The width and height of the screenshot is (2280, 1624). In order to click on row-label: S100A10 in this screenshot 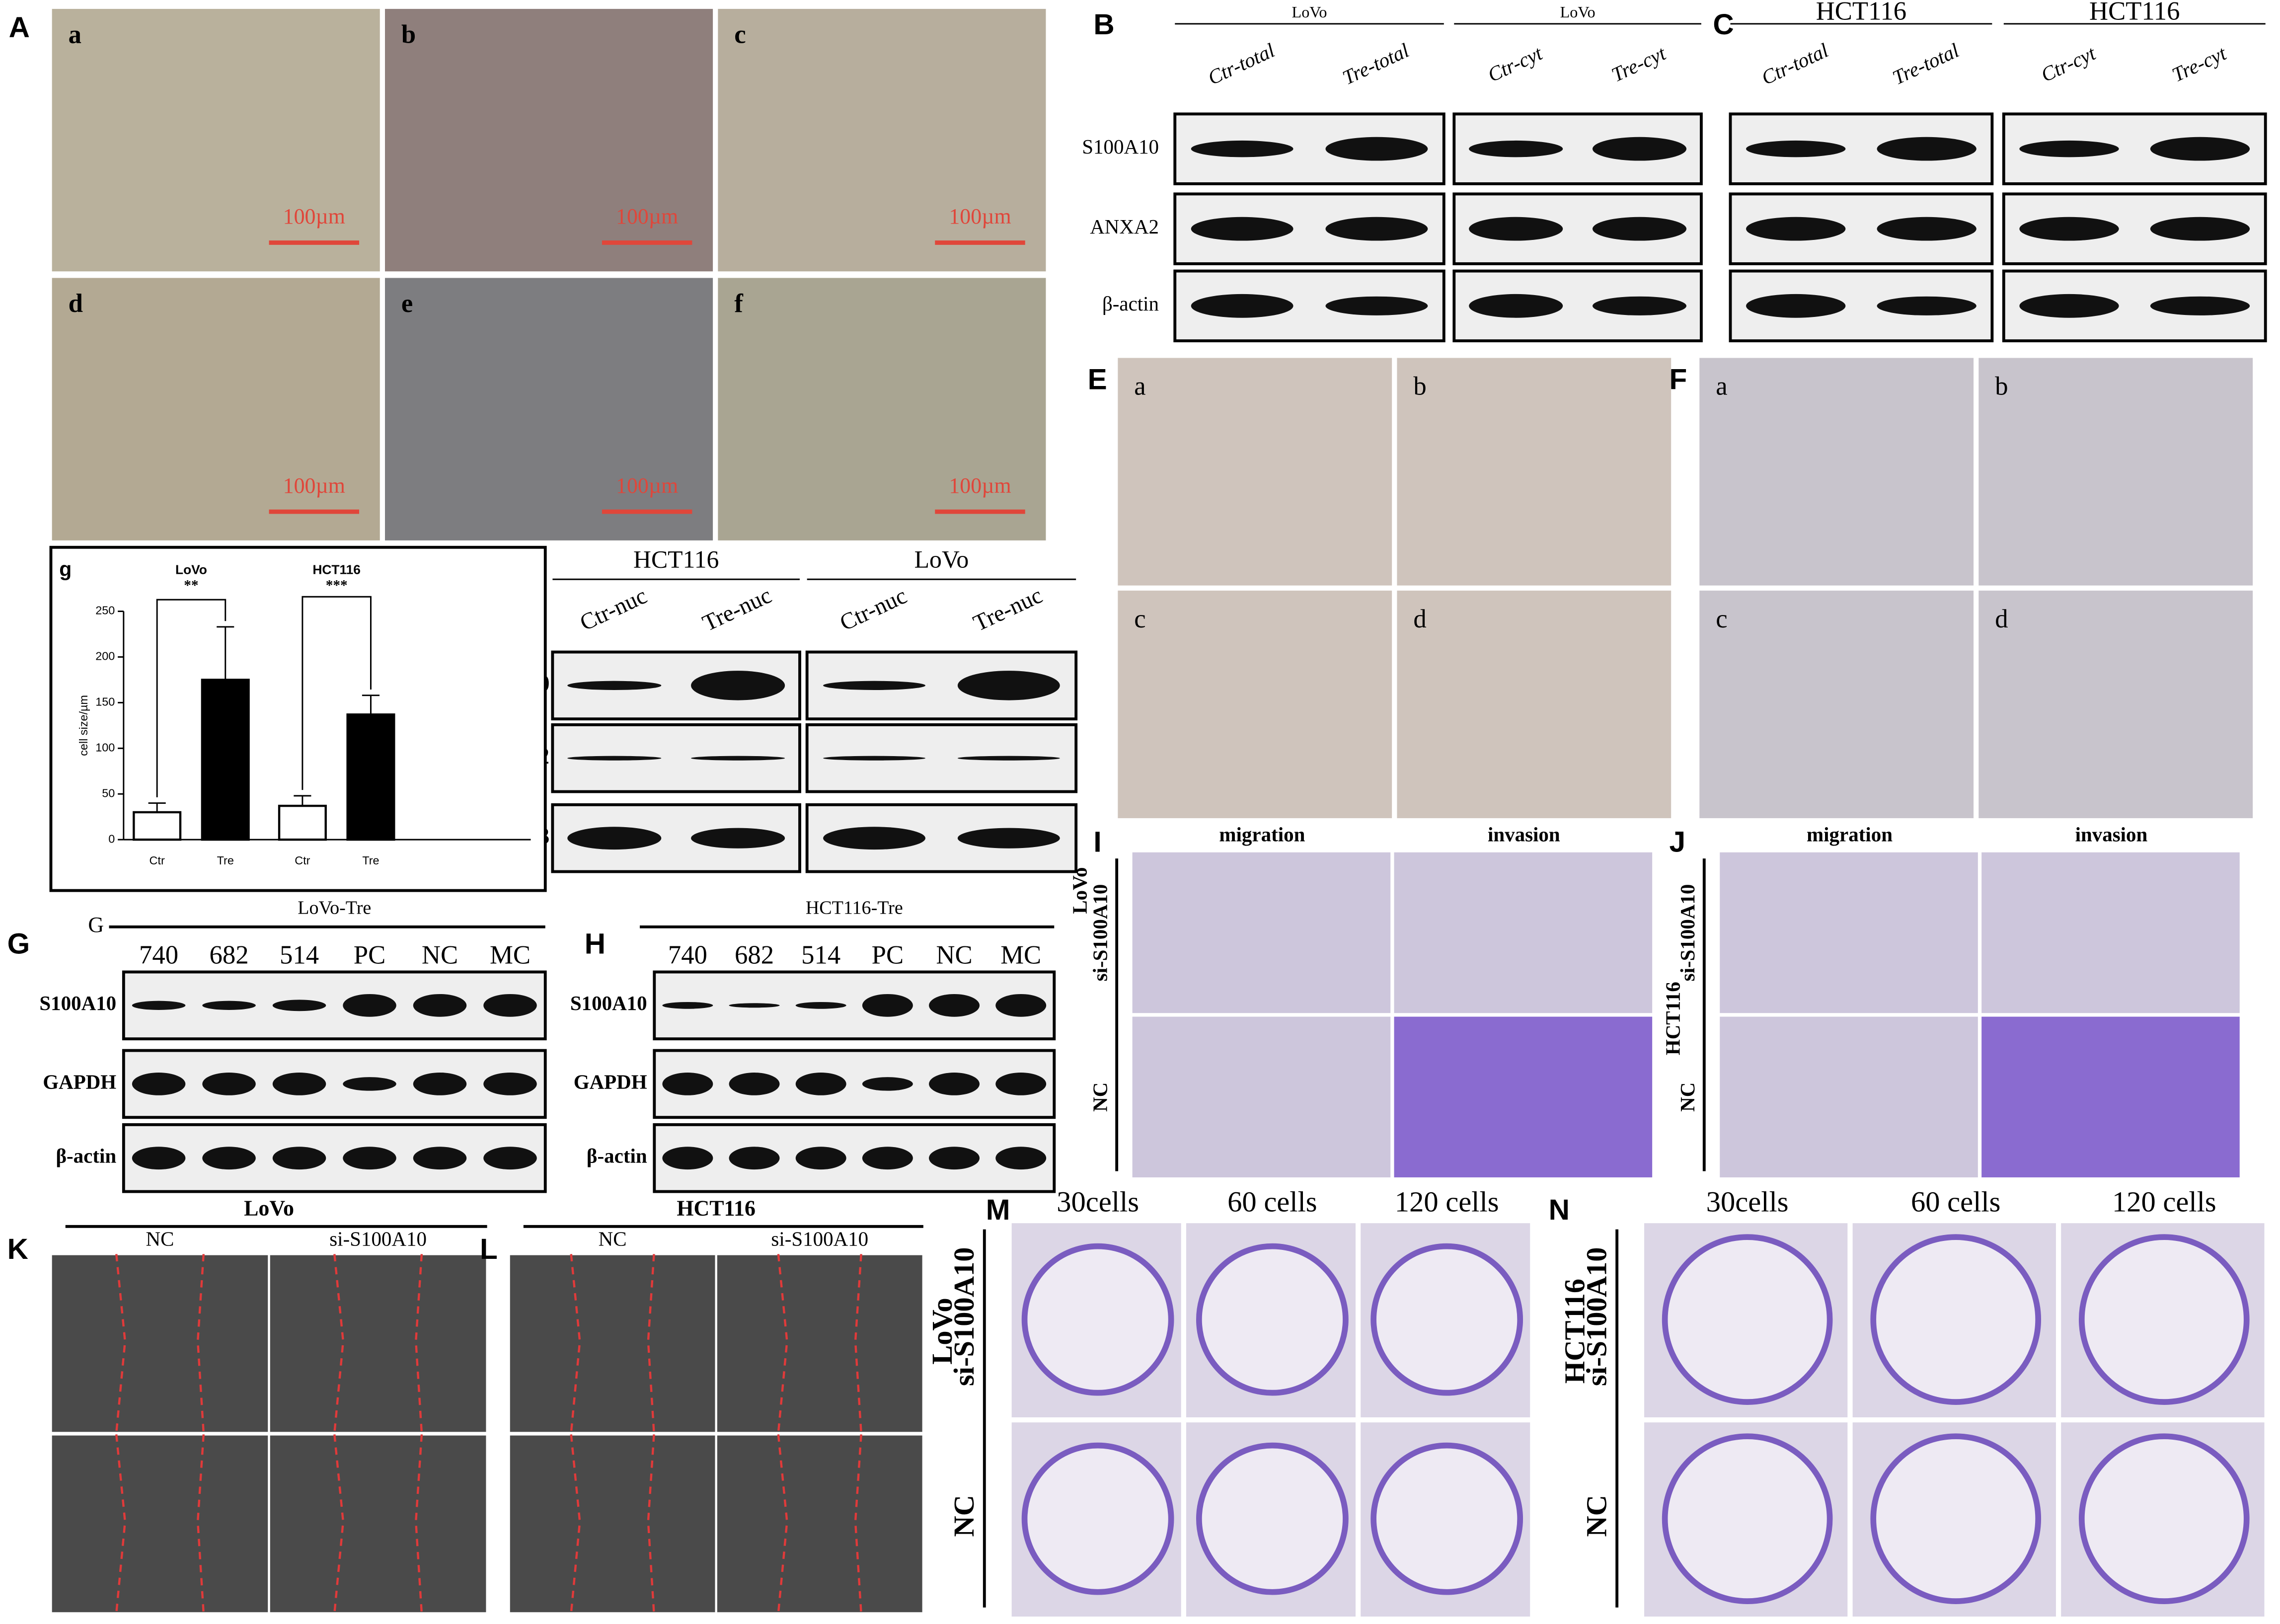, I will do `click(608, 1003)`.